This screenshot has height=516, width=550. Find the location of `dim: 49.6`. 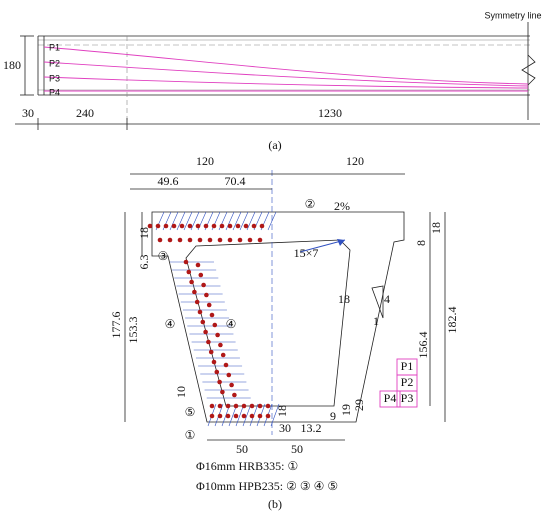

dim: 49.6 is located at coordinates (168, 181).